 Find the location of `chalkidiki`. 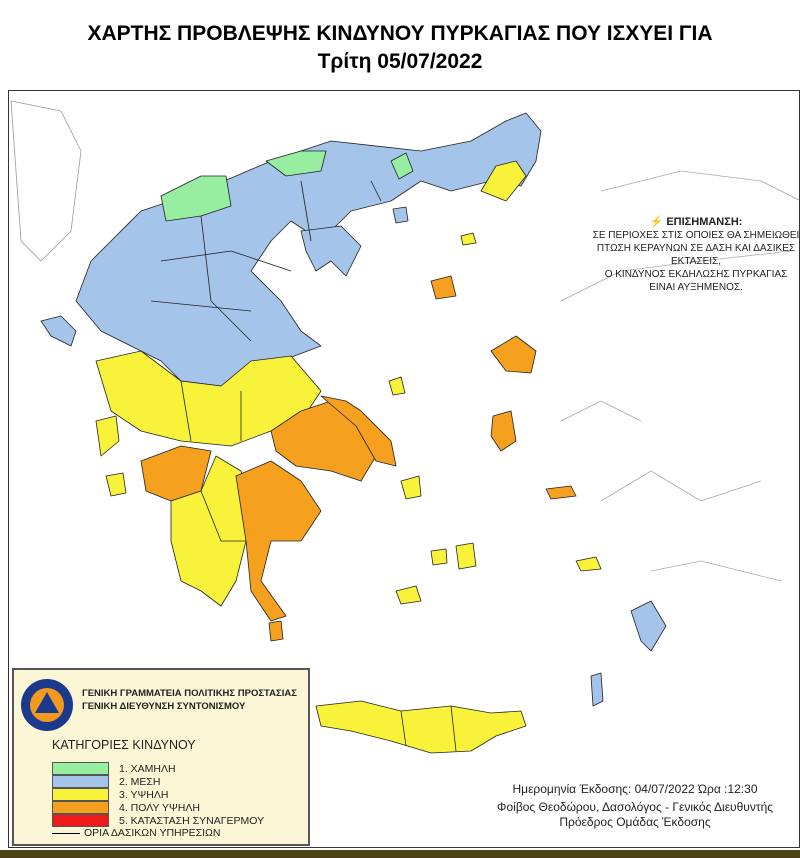

chalkidiki is located at coordinates (331, 251).